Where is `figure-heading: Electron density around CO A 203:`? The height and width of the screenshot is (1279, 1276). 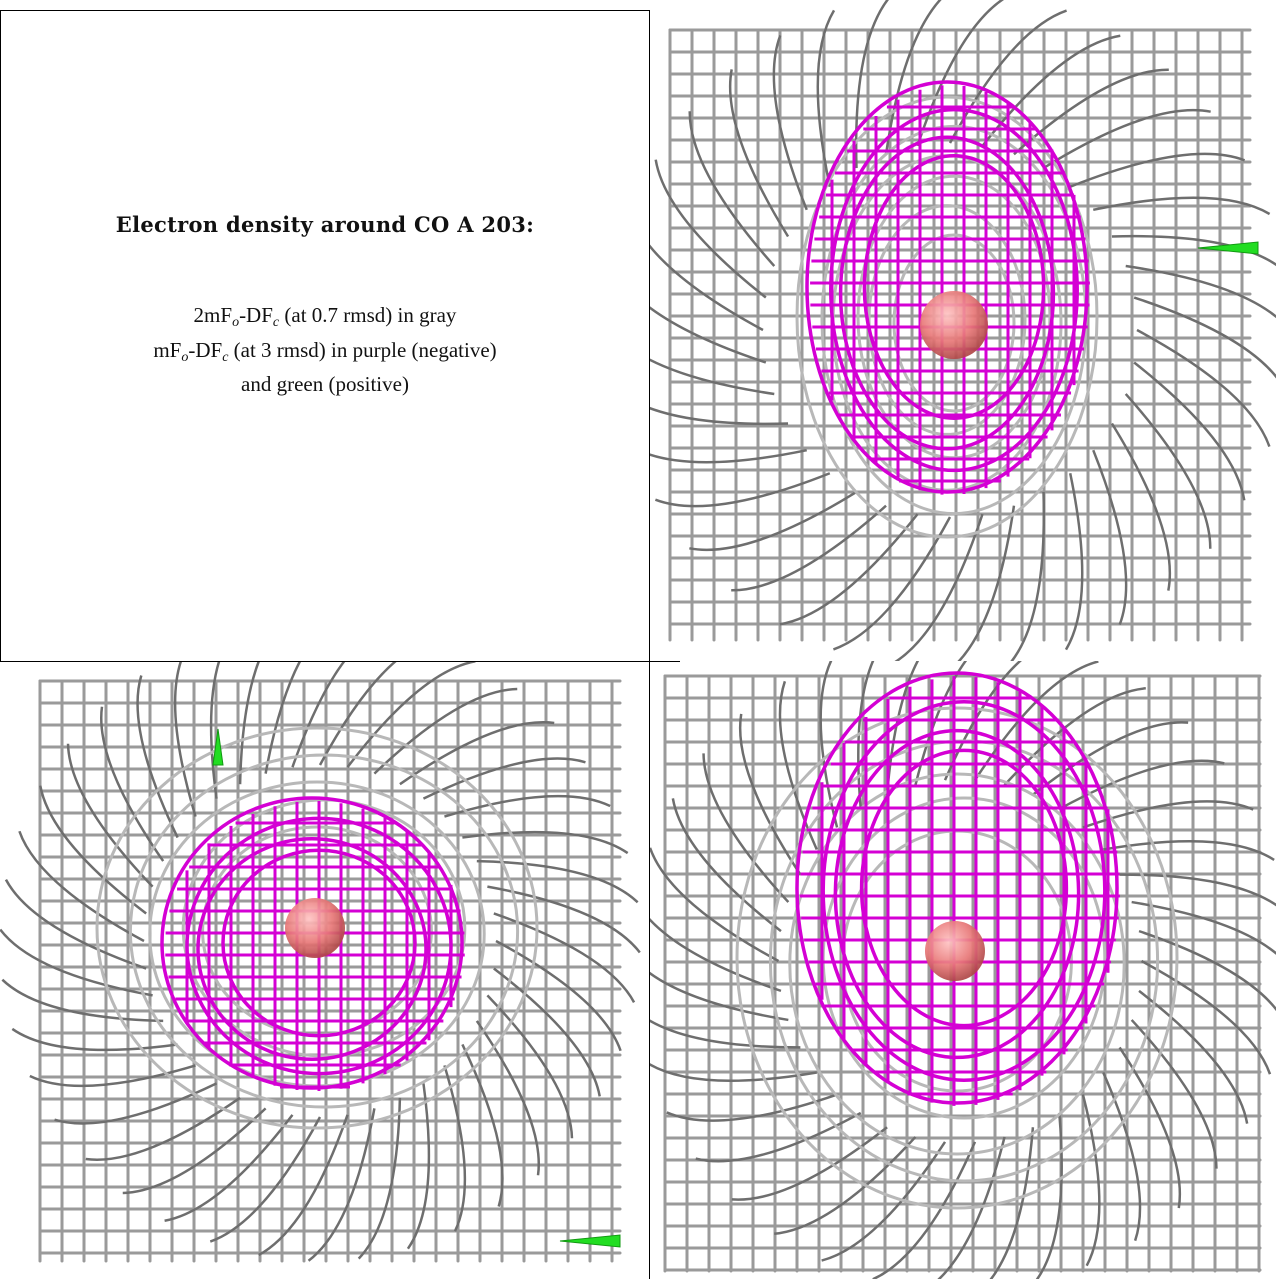 figure-heading: Electron density around CO A 203: is located at coordinates (325, 224).